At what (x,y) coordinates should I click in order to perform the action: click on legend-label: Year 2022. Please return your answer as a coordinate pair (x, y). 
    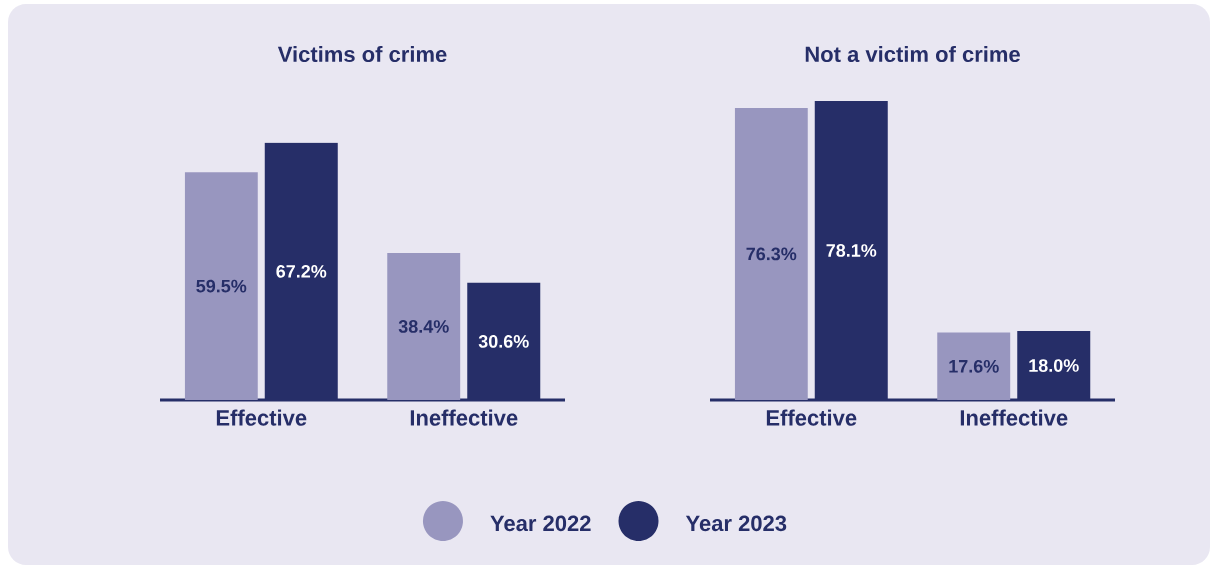
    Looking at the image, I should click on (540, 523).